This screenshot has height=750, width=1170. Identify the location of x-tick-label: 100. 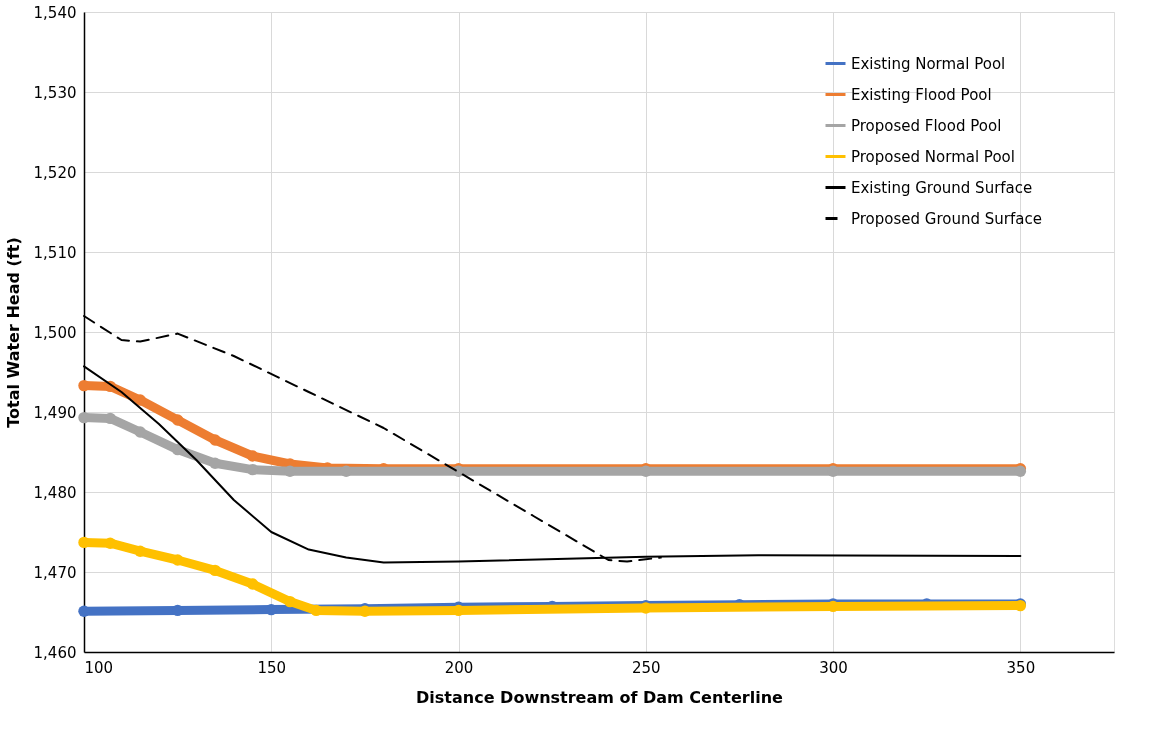
(99, 667).